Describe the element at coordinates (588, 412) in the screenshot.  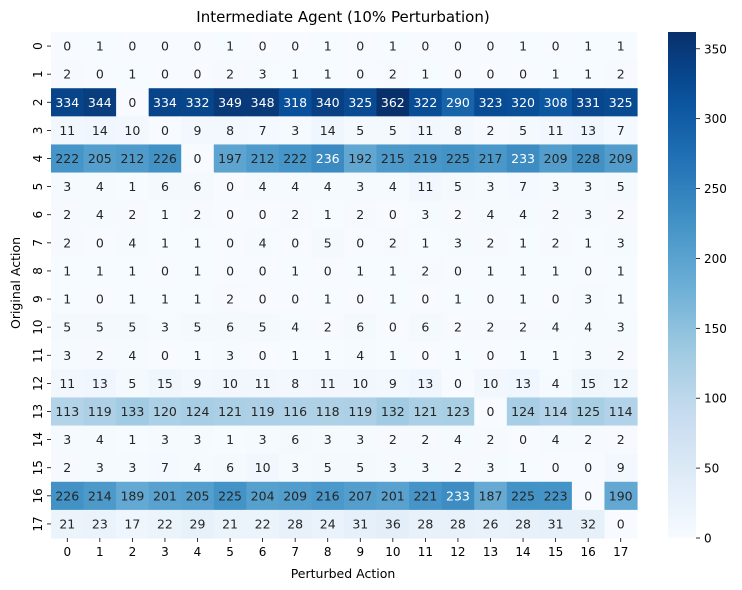
I see `heatmap-cell-r13-c16` at that location.